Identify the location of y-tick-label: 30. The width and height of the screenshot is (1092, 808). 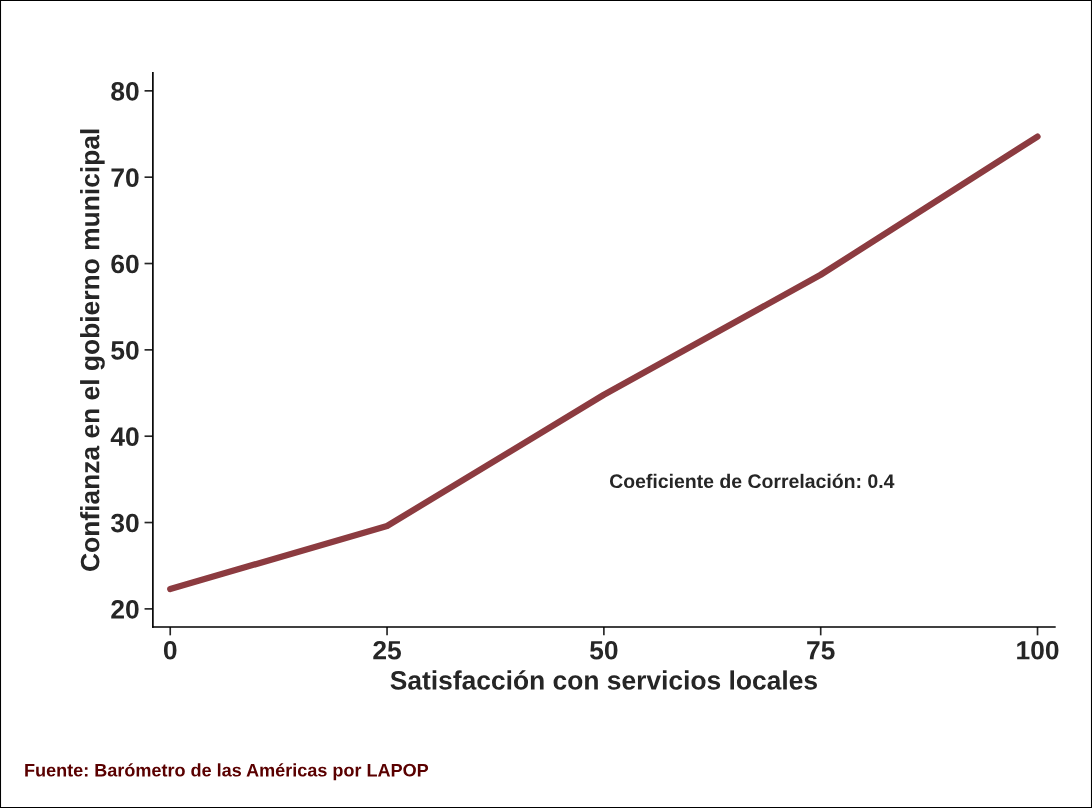
(124, 523).